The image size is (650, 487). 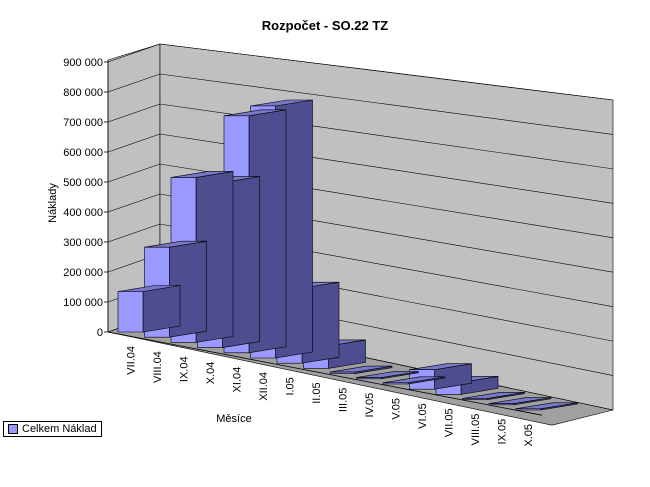 I want to click on x-tick-label: VII.04, so click(x=132, y=360).